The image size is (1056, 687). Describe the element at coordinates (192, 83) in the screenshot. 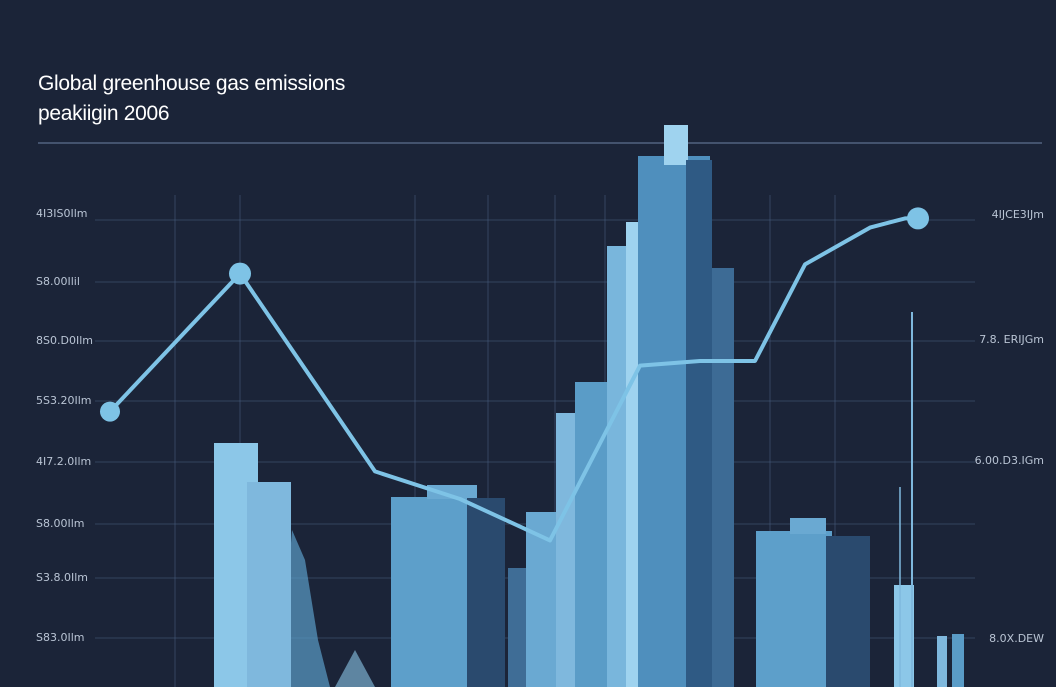

I see `chart-title: Global greenhouse gas emissions` at that location.